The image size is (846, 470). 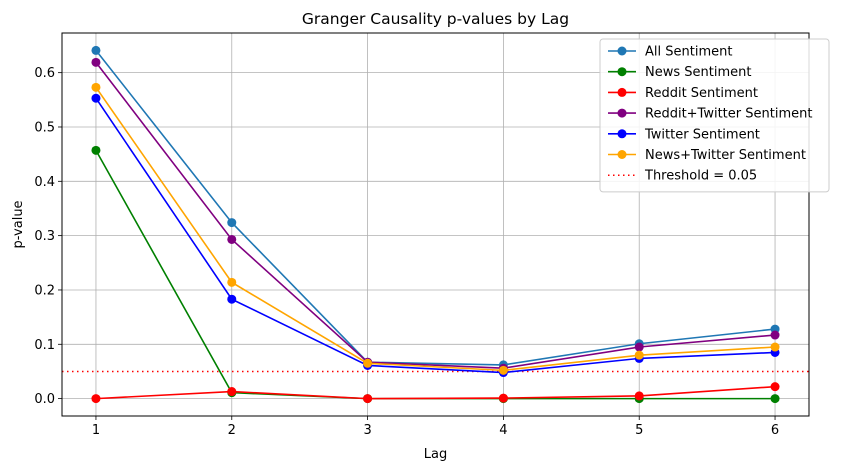 I want to click on legend-label: All Sentiment, so click(x=688, y=52).